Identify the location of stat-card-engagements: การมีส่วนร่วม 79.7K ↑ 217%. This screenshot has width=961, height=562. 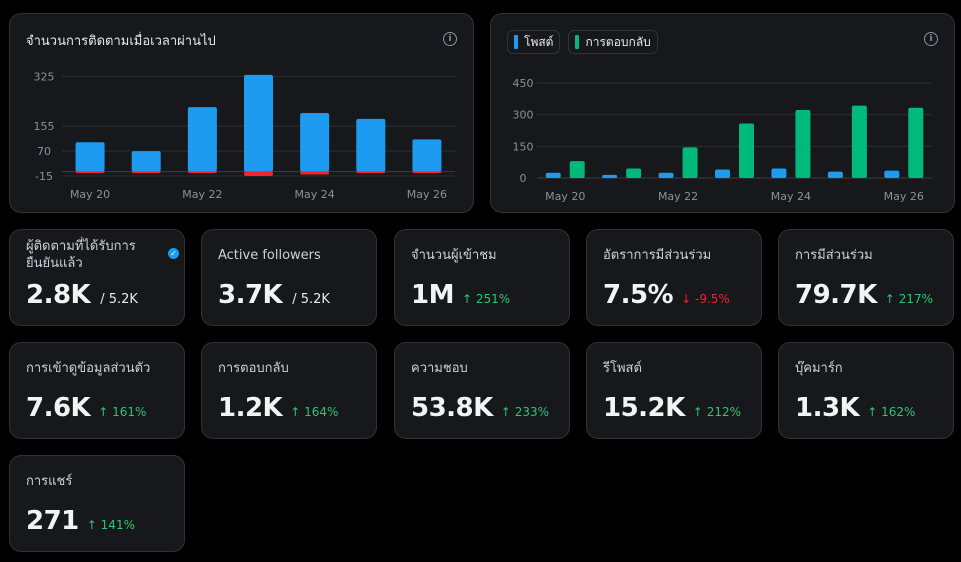
(866, 277).